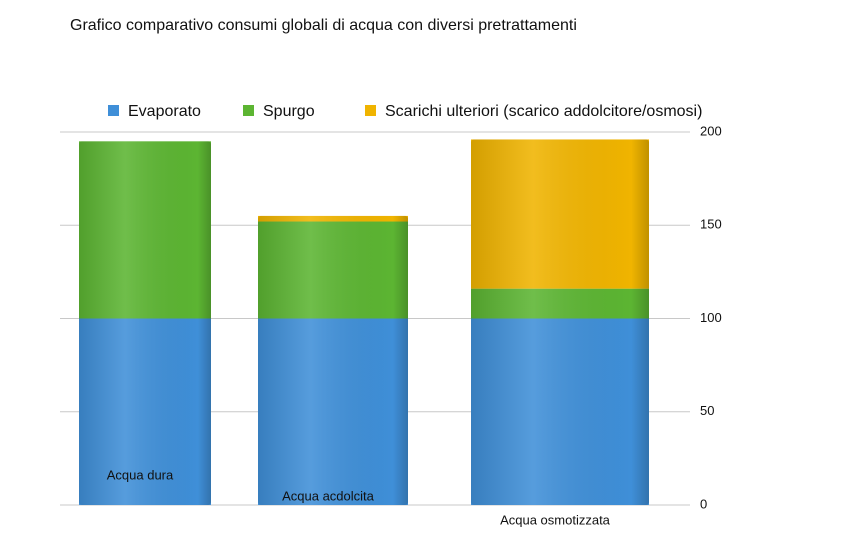 This screenshot has width=847, height=545. I want to click on legend-label: Spurgo, so click(289, 111).